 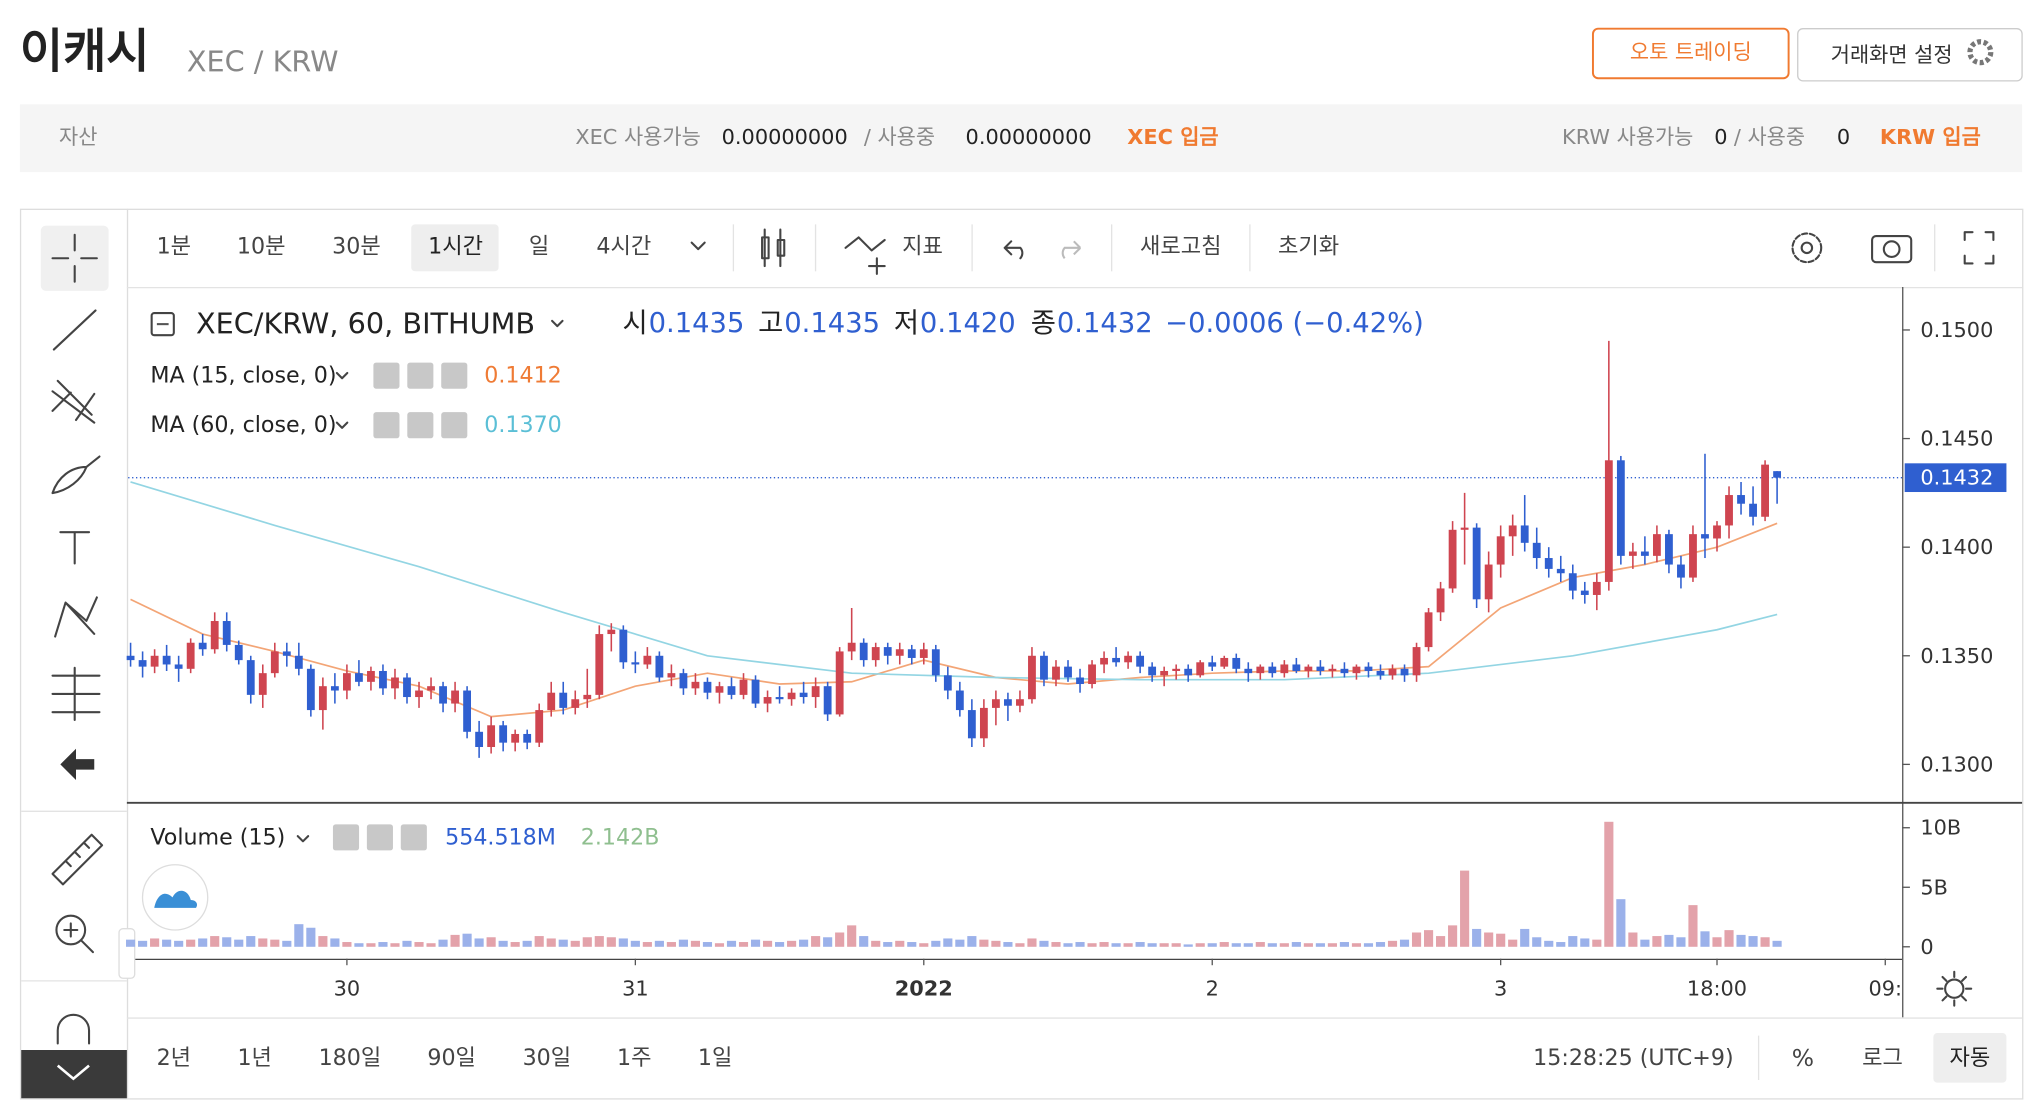 I want to click on button-label: 오토 트레이딩, so click(x=1691, y=52).